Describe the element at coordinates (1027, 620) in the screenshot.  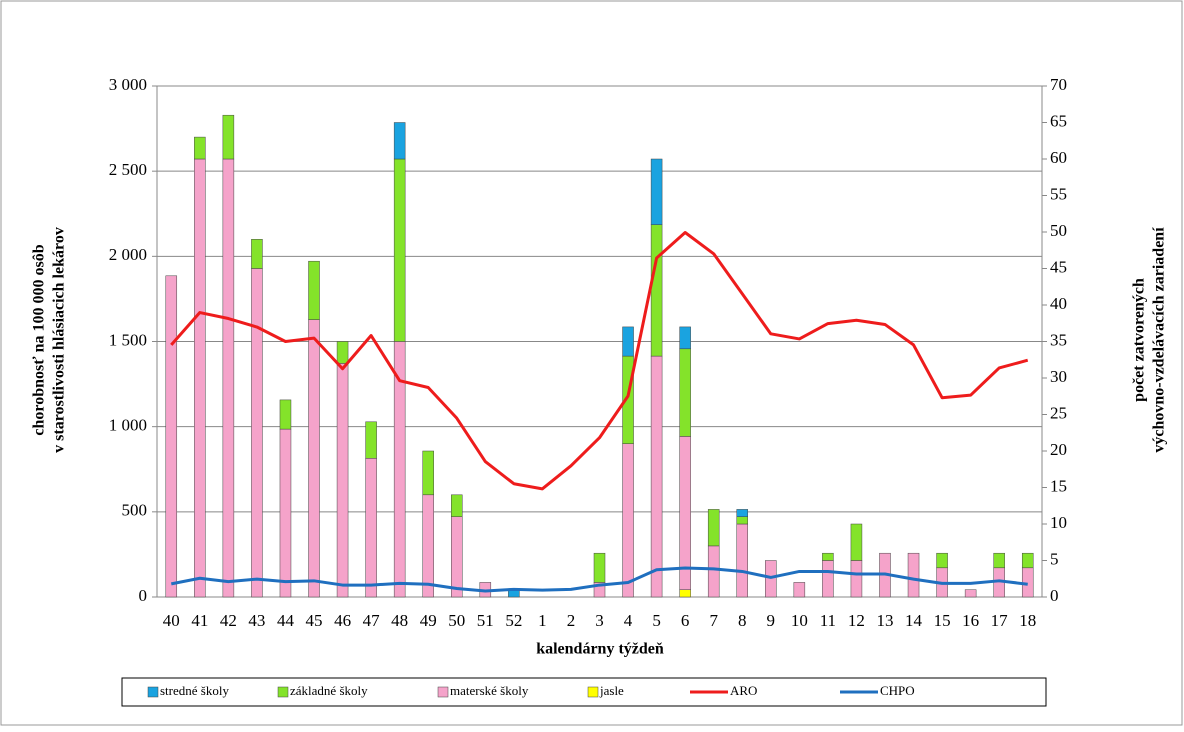
I see `x-tick-label: 18` at that location.